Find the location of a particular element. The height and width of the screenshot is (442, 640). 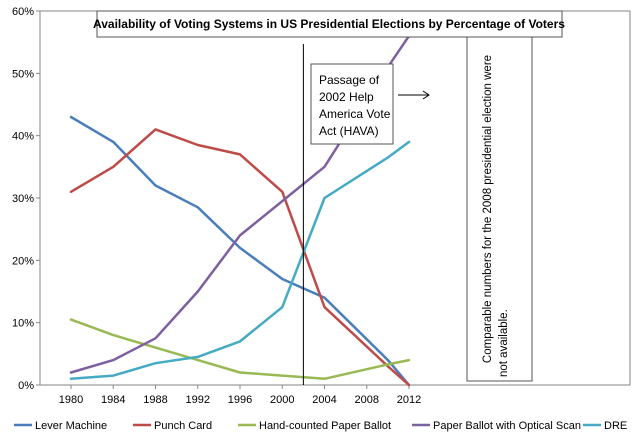

y-tick-label: 10% is located at coordinates (23, 324).